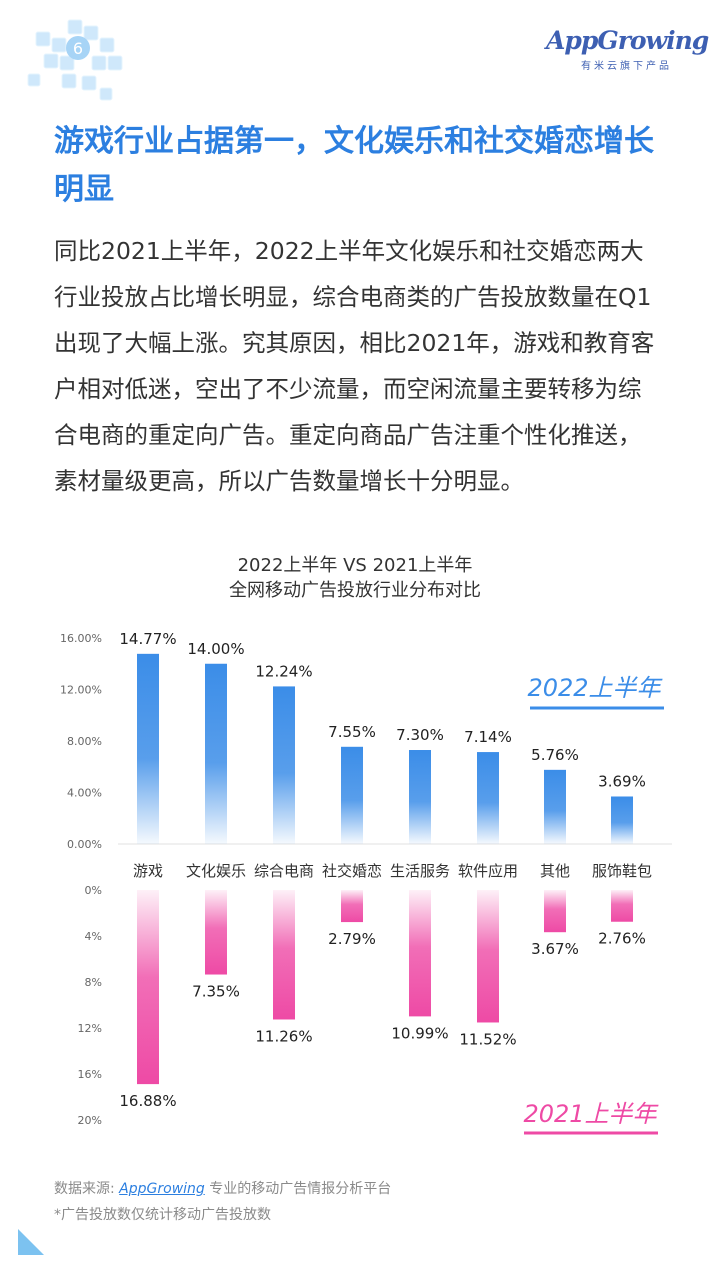  Describe the element at coordinates (162, 1189) in the screenshot. I see `source-link: AppGrowing` at that location.